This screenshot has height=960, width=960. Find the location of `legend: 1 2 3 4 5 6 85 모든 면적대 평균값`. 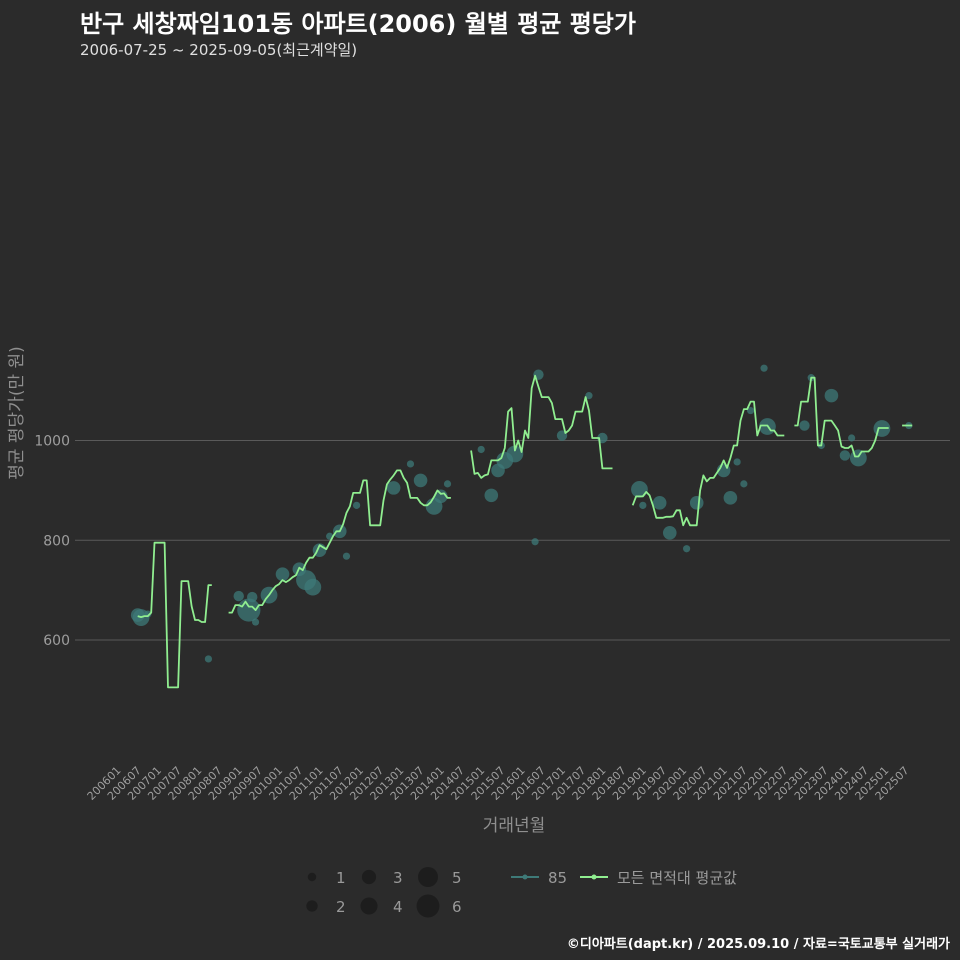

legend: 1 2 3 4 5 6 85 모든 면적대 평균값 is located at coordinates (521, 892).